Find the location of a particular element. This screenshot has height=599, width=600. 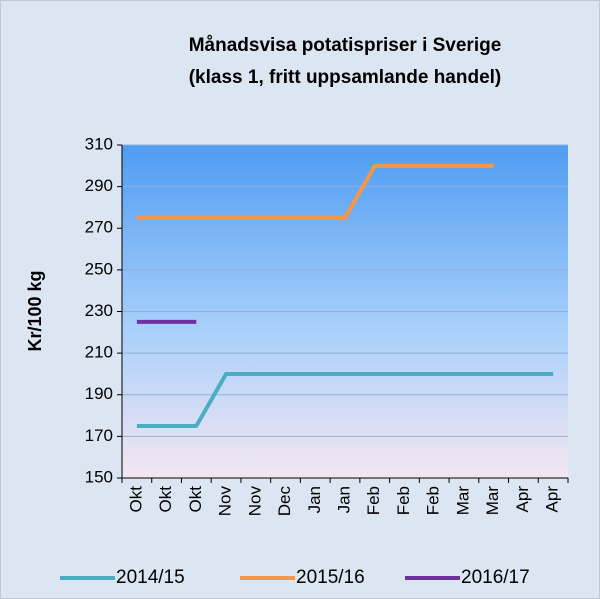

y-tick-label: 250 is located at coordinates (99, 268).